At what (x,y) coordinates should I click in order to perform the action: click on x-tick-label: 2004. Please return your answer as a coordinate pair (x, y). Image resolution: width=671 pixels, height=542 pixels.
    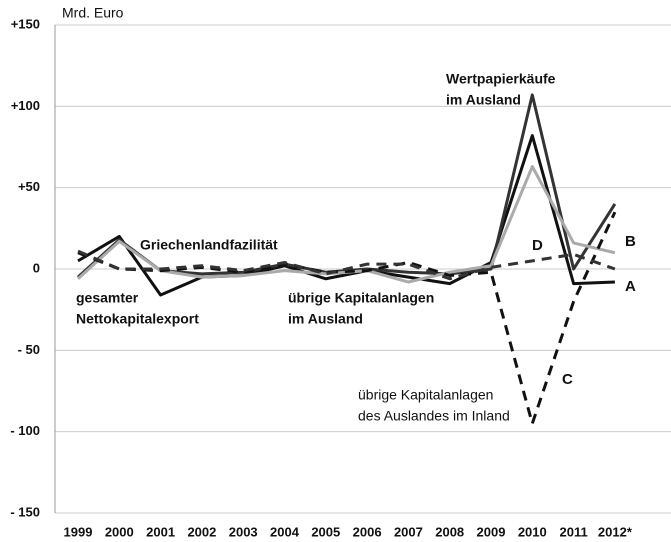
    Looking at the image, I should click on (285, 531).